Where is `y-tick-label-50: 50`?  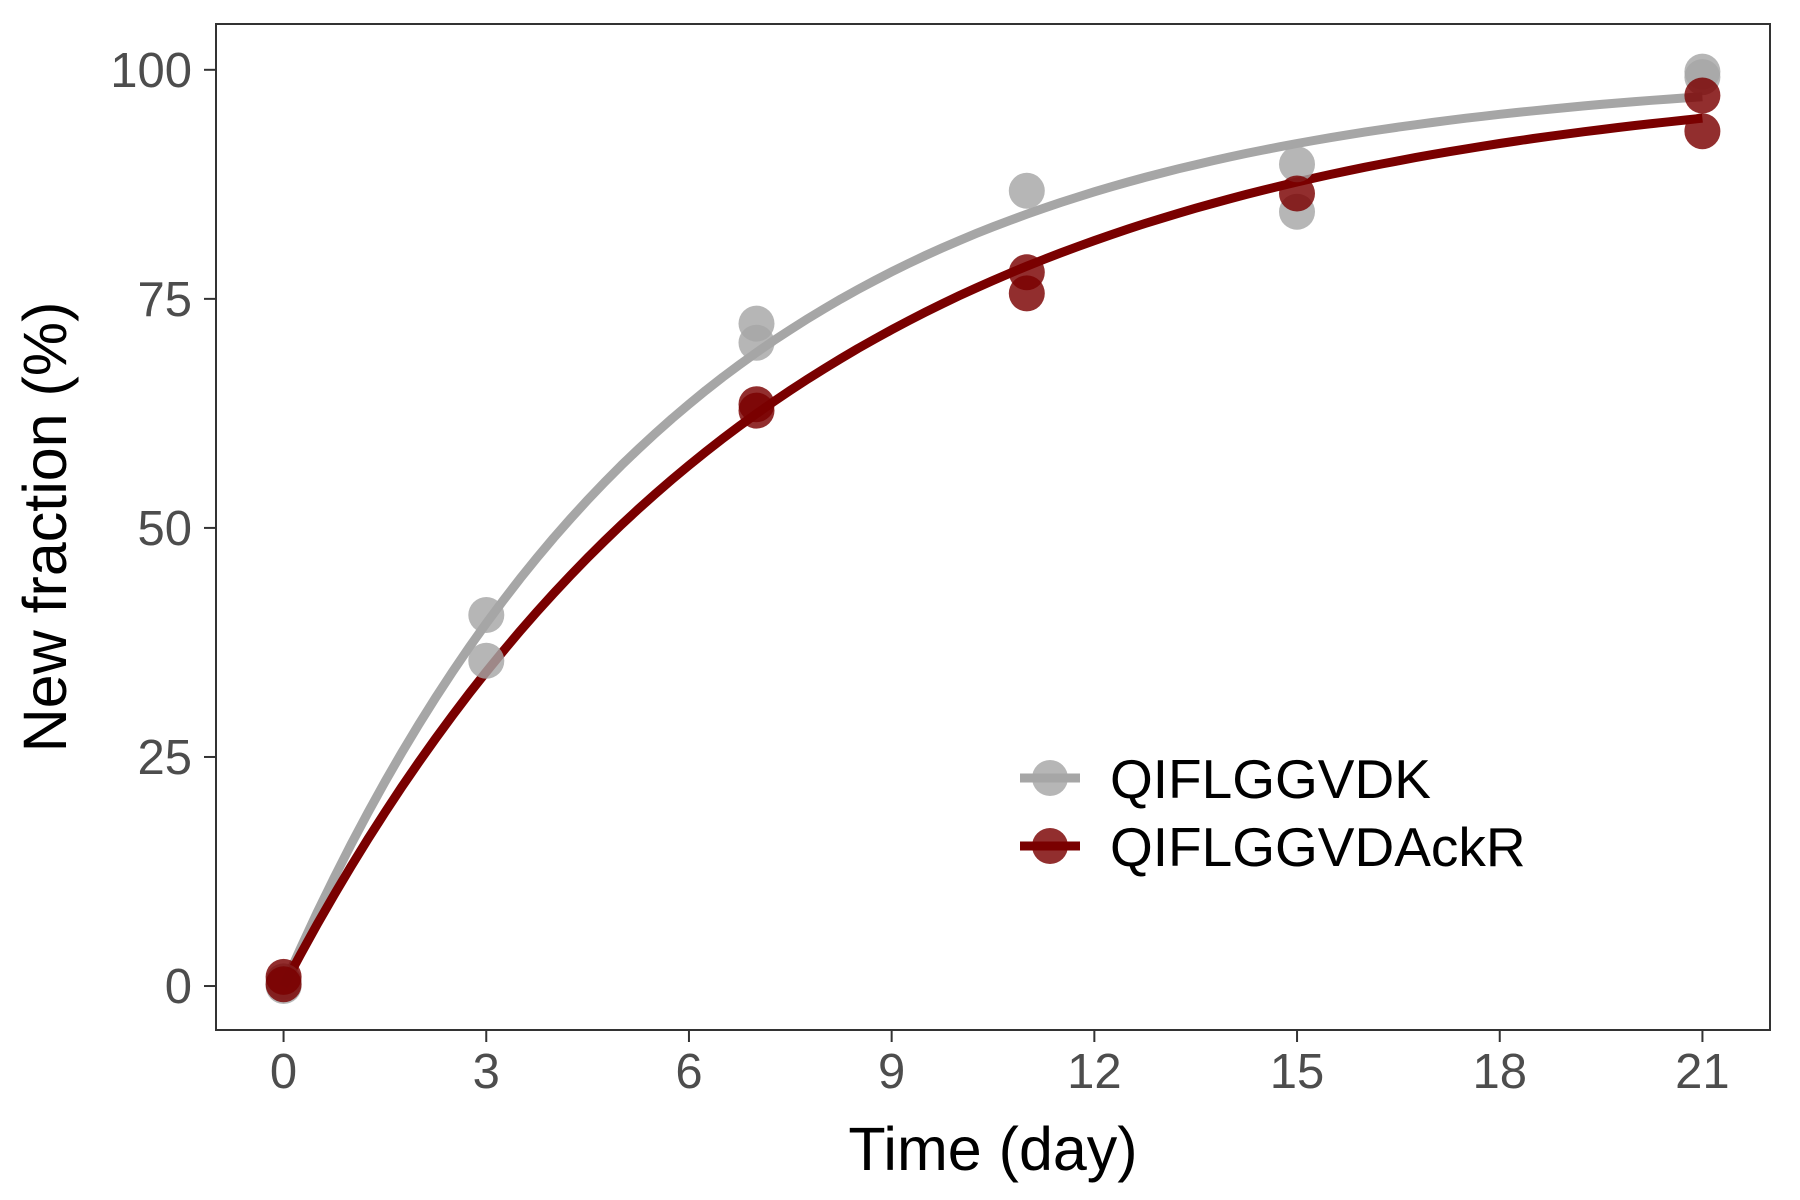
y-tick-label-50: 50 is located at coordinates (164, 529).